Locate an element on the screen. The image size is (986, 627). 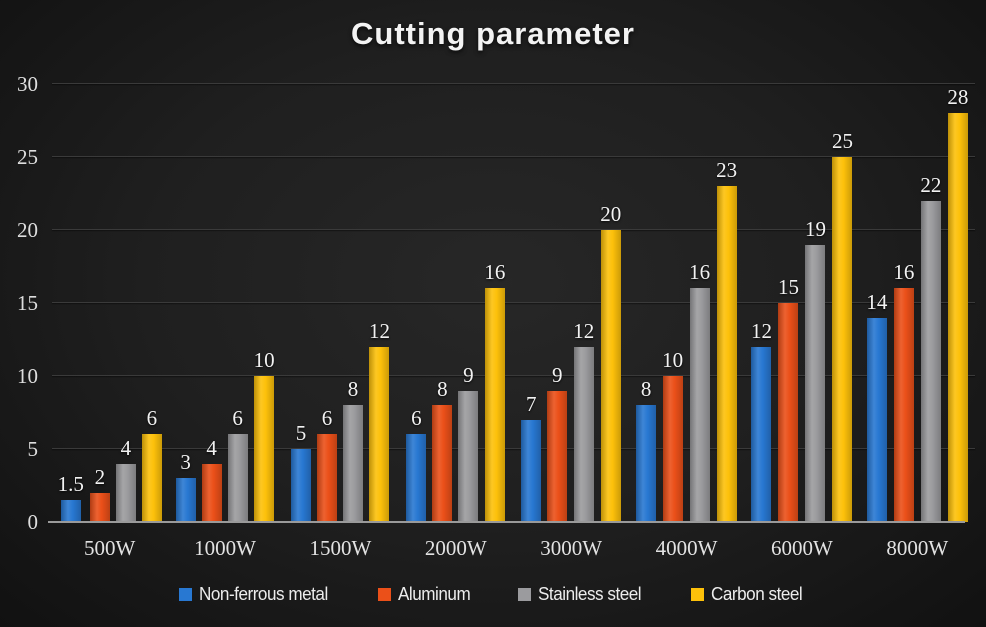
bar-column: 19 is located at coordinates (815, 369).